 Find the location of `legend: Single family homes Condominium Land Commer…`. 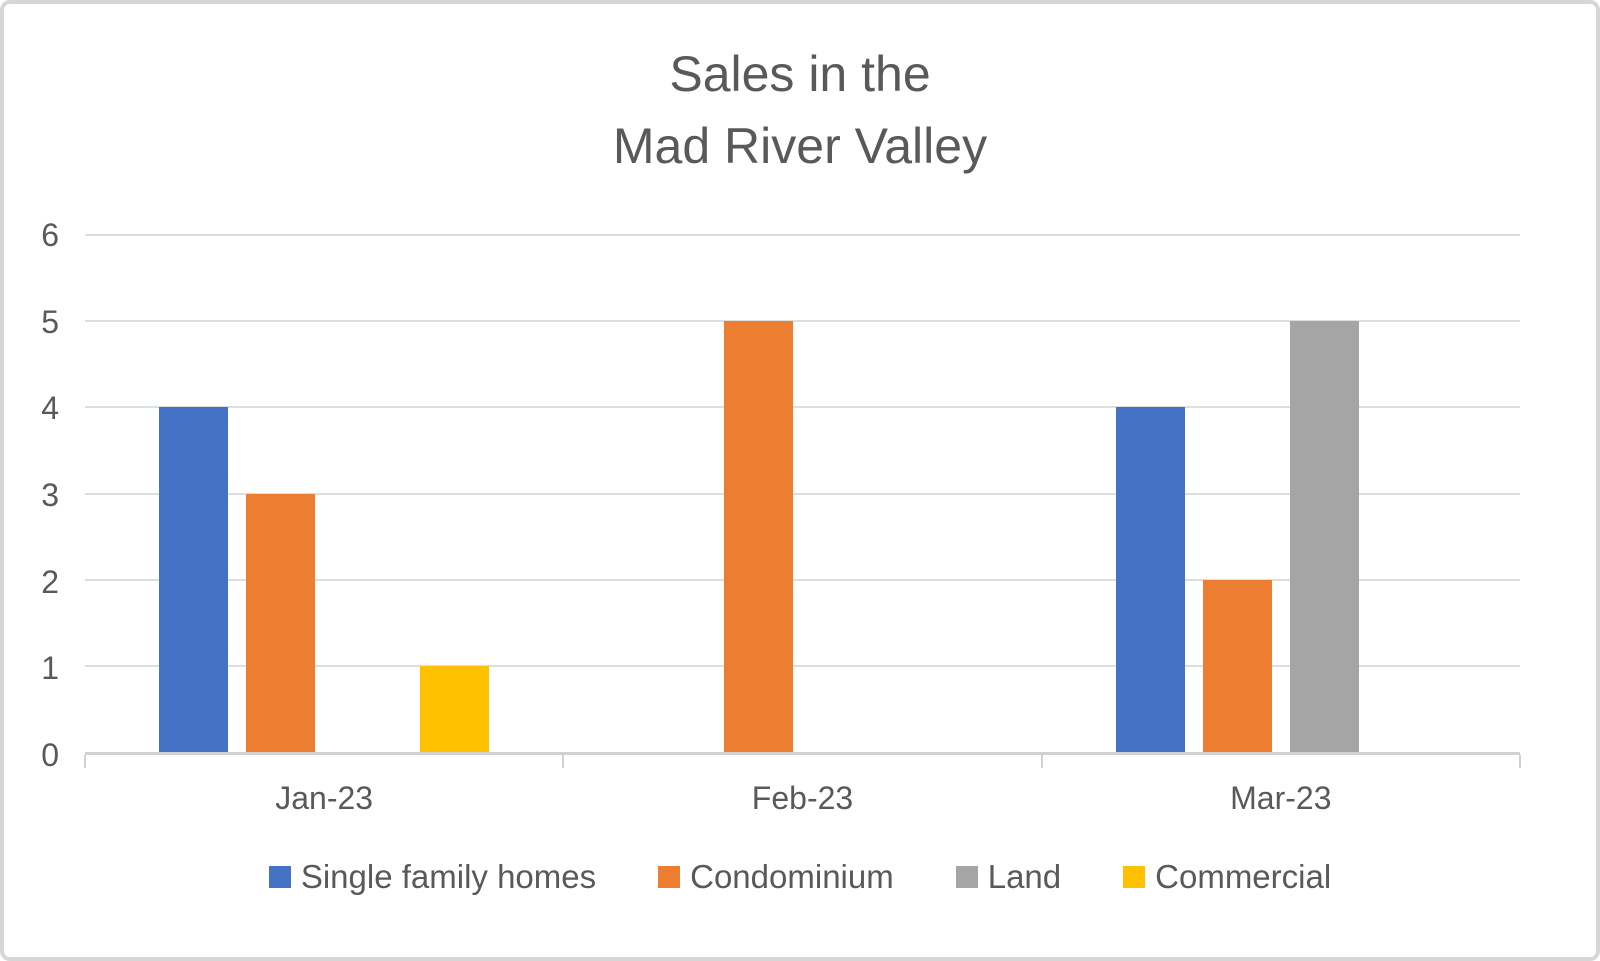

legend: Single family homes Condominium Land Commer… is located at coordinates (800, 877).